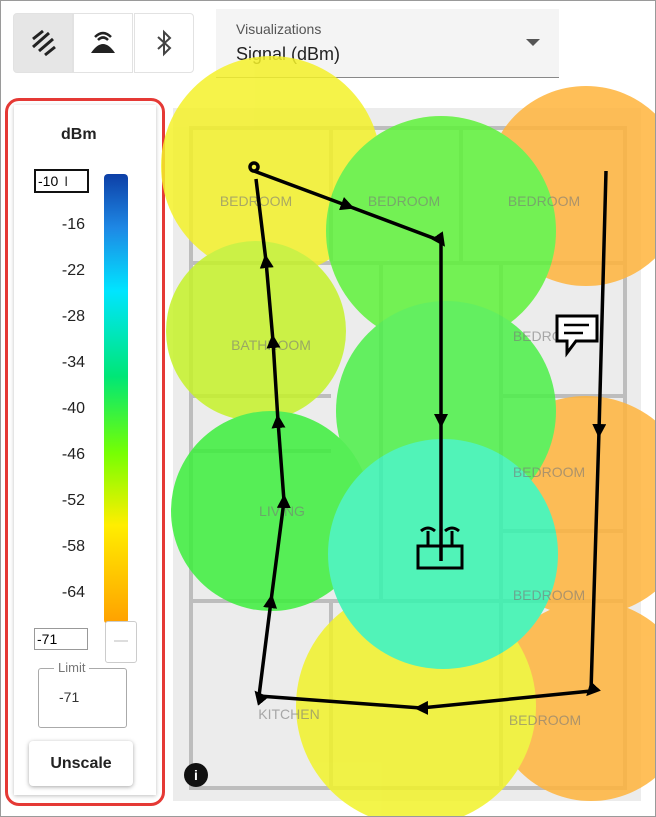 The width and height of the screenshot is (656, 817). I want to click on unscale-button: Unscale, so click(81, 763).